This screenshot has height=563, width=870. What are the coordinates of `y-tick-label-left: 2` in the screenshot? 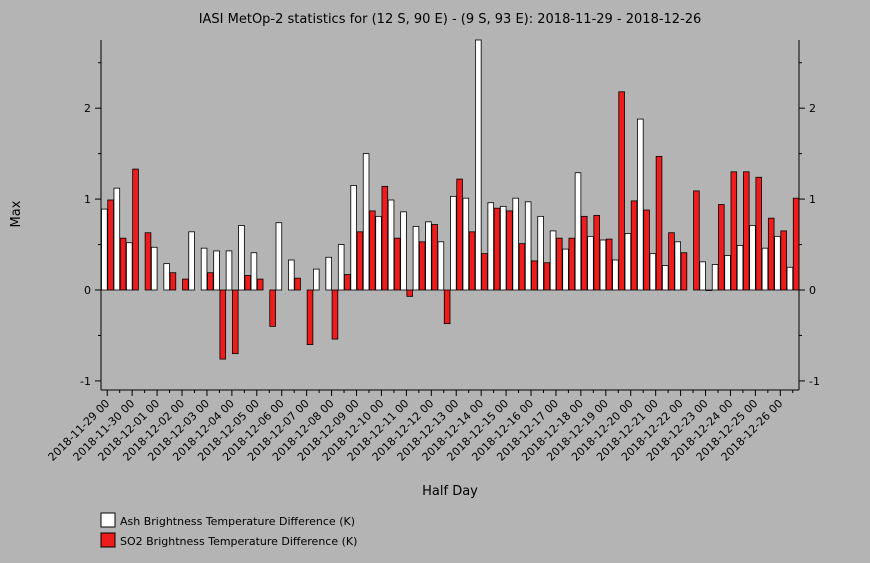 It's located at (87, 108).